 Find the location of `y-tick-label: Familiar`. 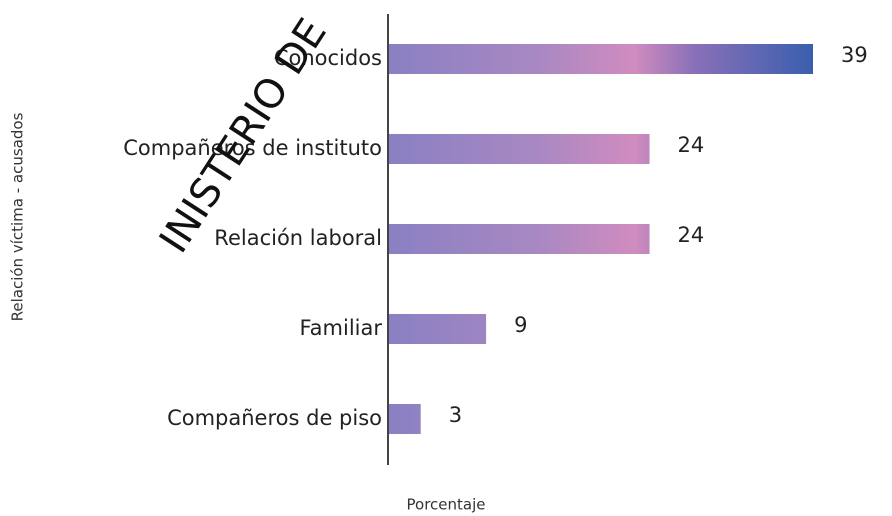

y-tick-label: Familiar is located at coordinates (341, 328).